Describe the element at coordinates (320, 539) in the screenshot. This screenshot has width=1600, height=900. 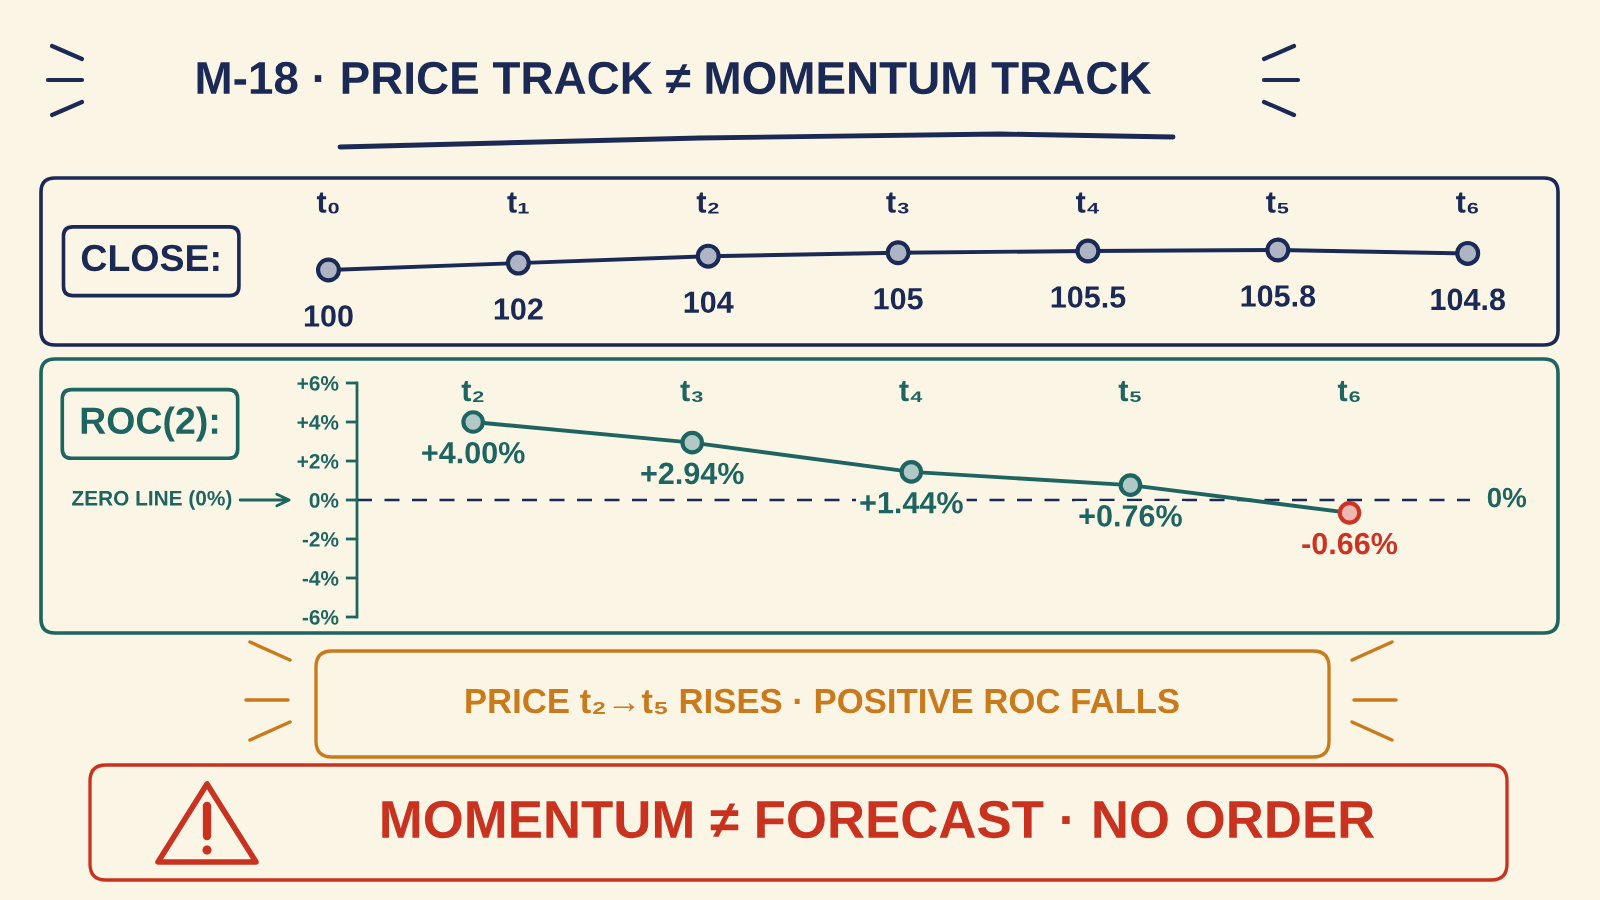
I see `y-tick-label: -2%` at that location.